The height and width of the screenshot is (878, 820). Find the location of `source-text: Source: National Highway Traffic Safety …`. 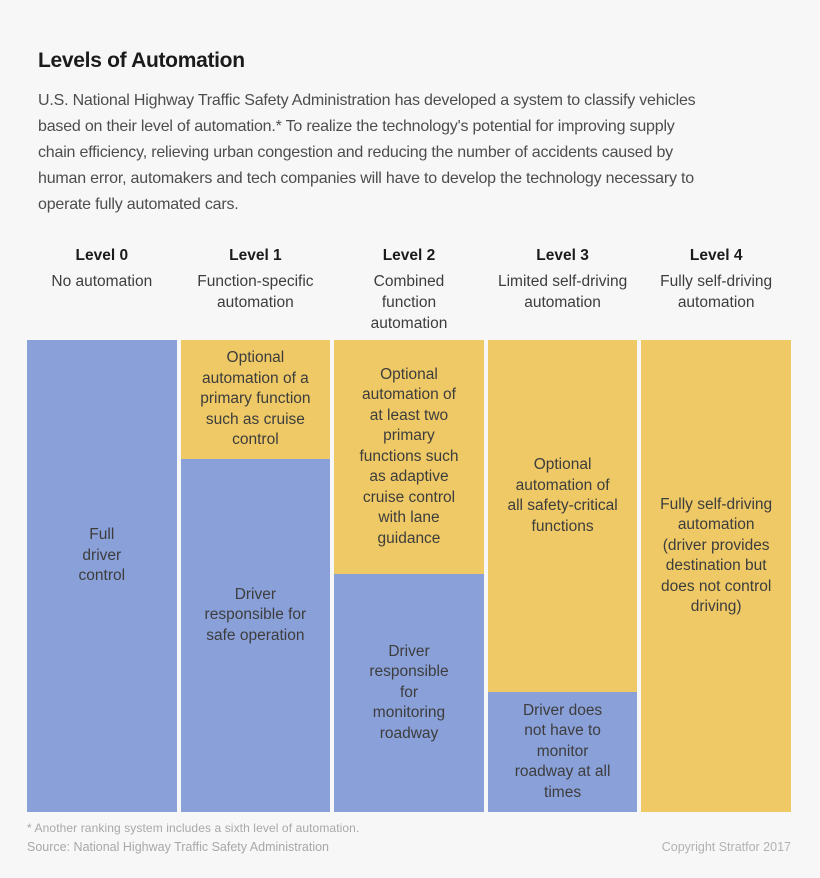

source-text: Source: National Highway Traffic Safety … is located at coordinates (178, 847).